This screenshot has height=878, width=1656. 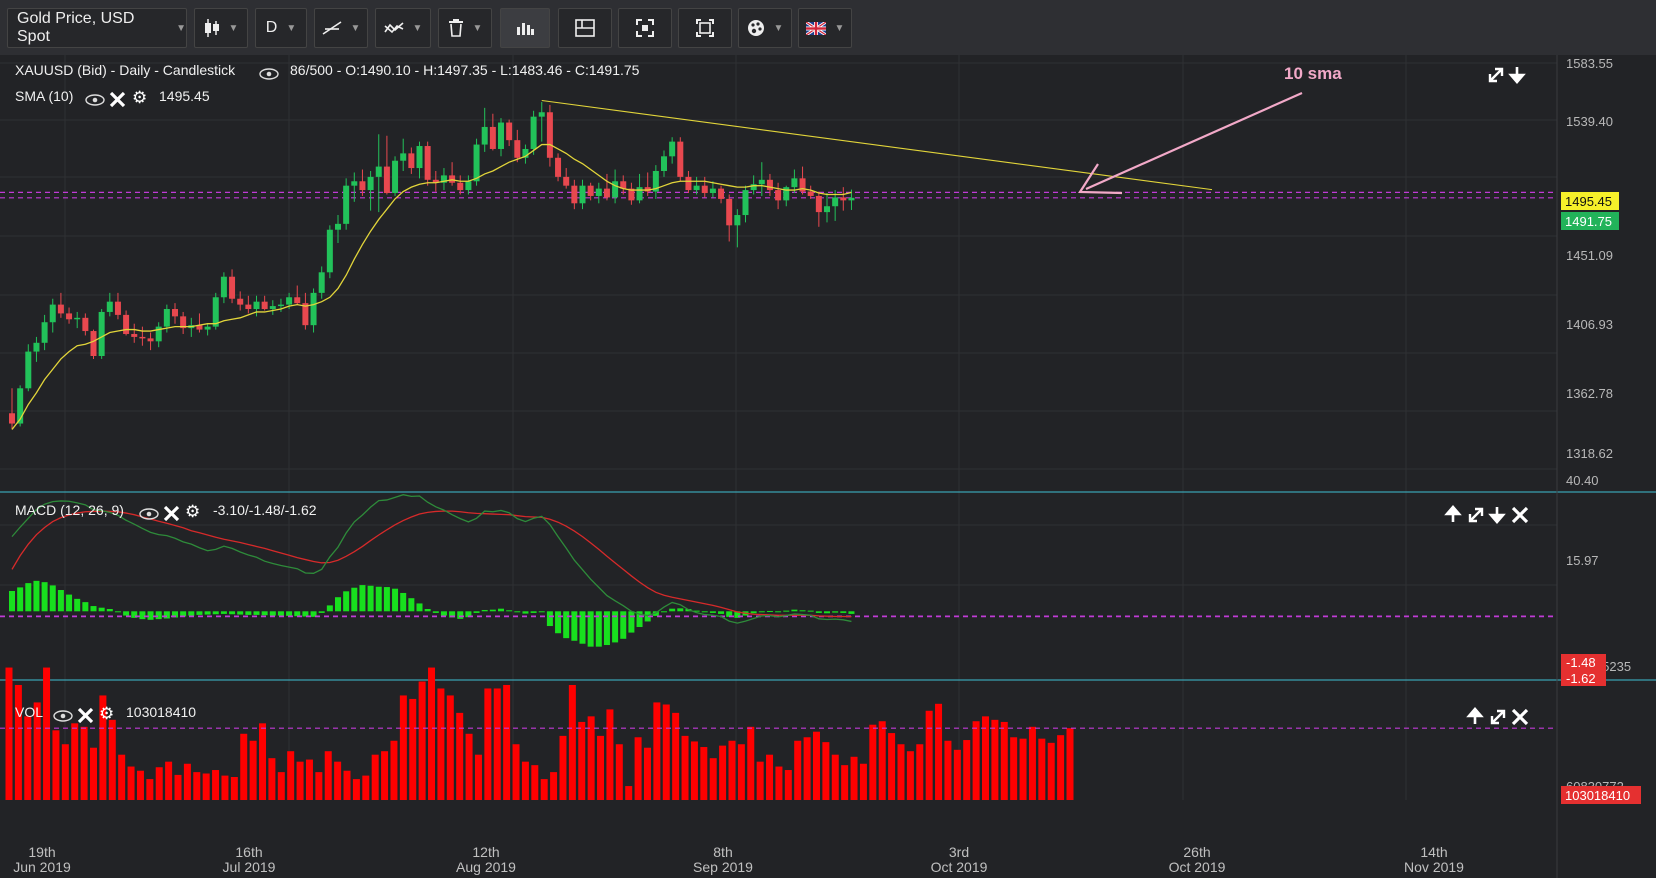 I want to click on badge-signal-bg, so click(x=1583, y=678).